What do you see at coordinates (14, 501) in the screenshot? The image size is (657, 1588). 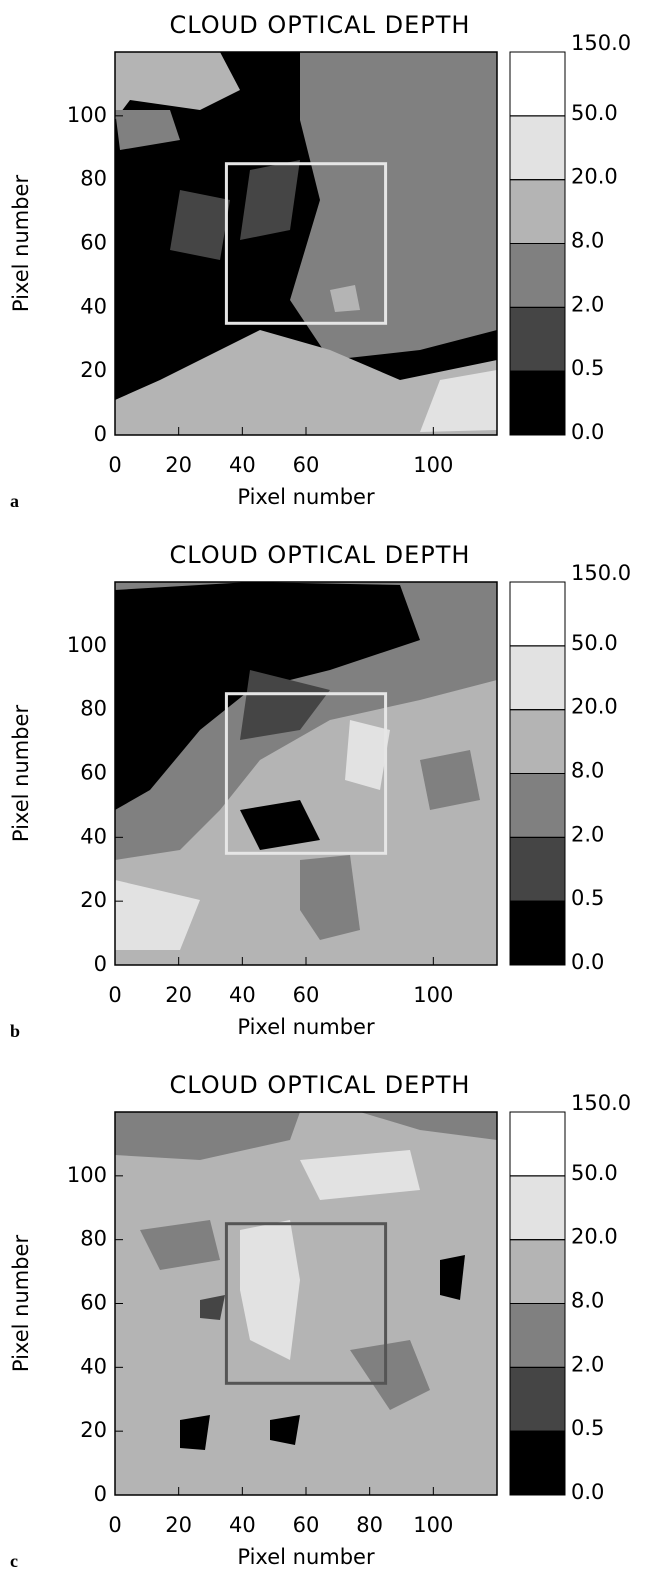 I see `panel-letter: a` at bounding box center [14, 501].